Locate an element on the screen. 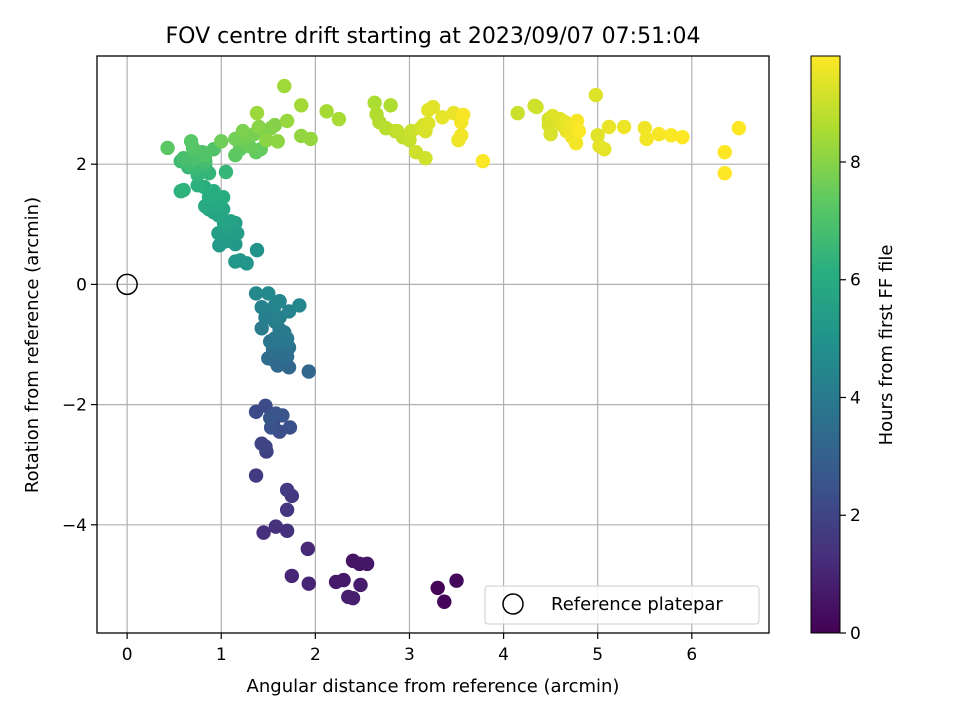  legend-label: Reference platepar is located at coordinates (637, 604).